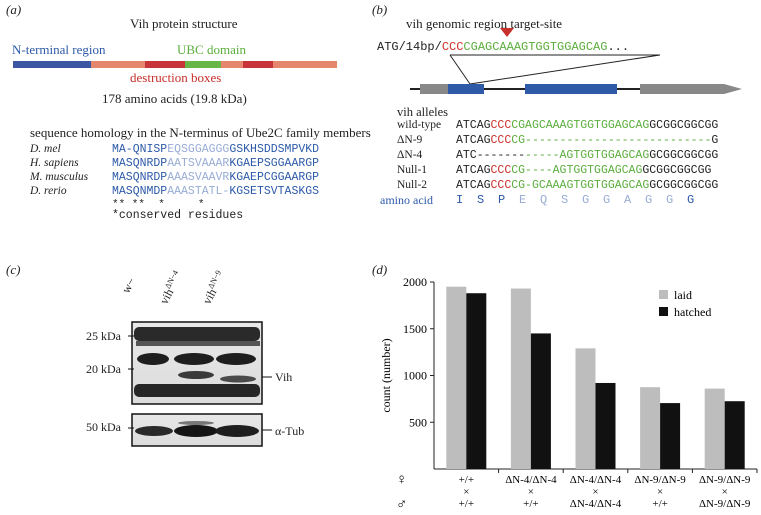 The width and height of the screenshot is (761, 515). Describe the element at coordinates (184, 23) in the screenshot. I see `protein-structure-title: Vih protein structure` at that location.